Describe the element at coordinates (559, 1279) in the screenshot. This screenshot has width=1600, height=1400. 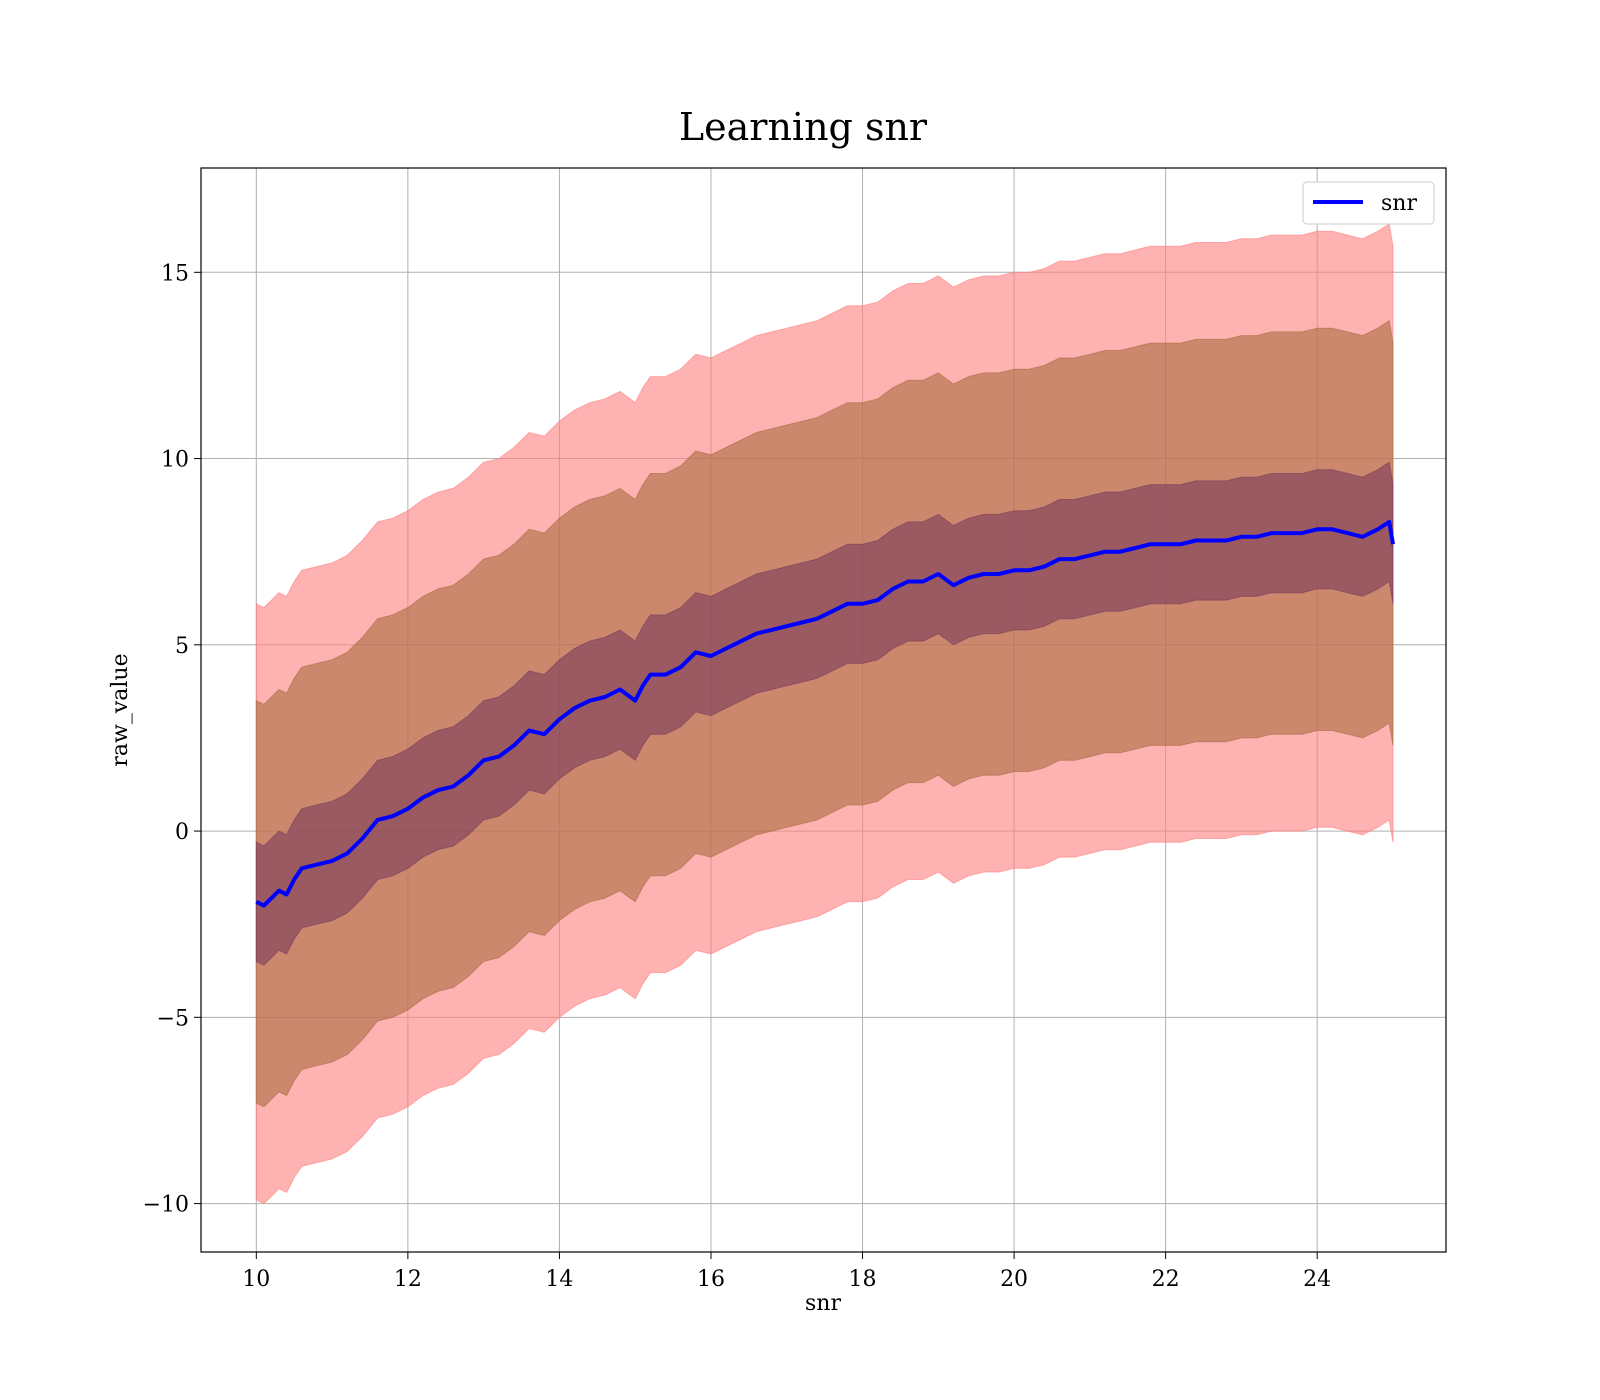
I see `x-tick-label: 14` at that location.